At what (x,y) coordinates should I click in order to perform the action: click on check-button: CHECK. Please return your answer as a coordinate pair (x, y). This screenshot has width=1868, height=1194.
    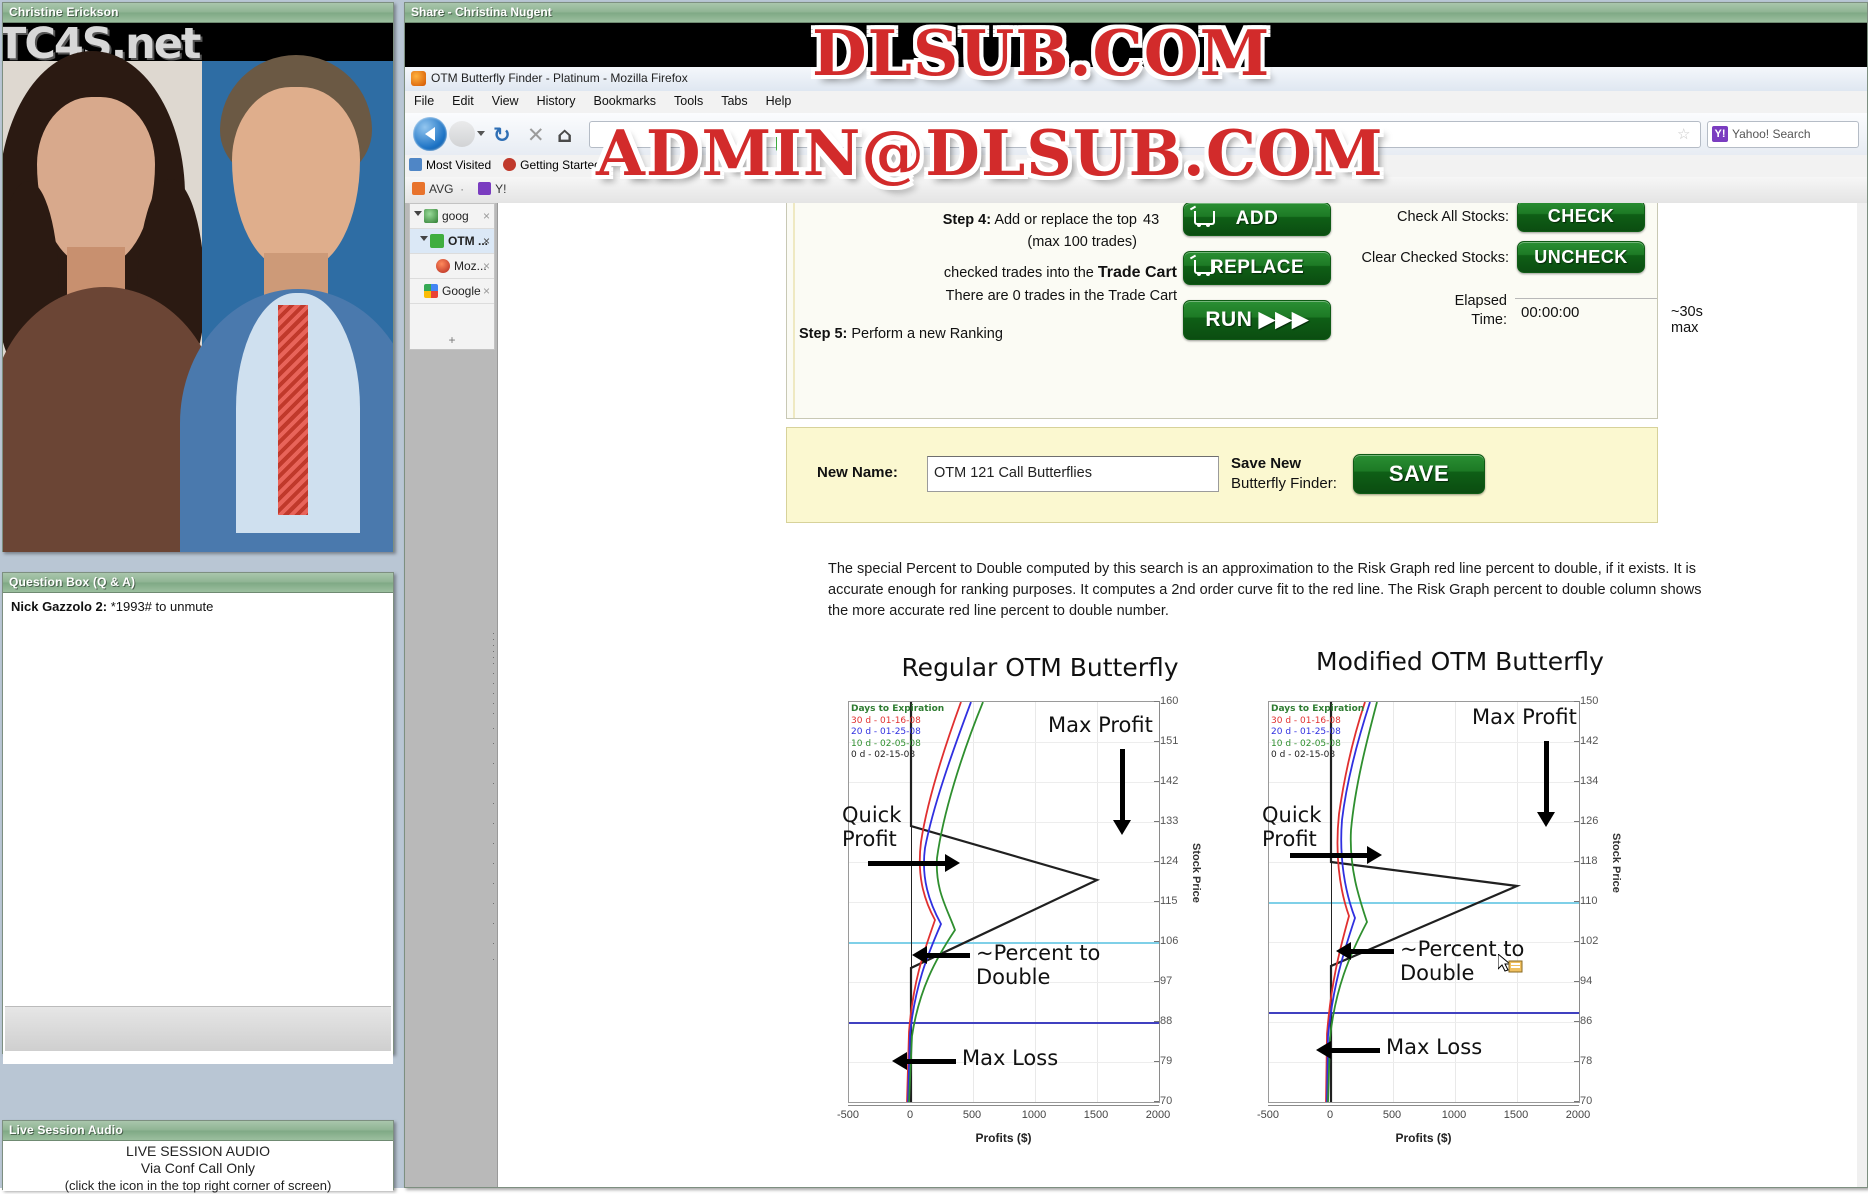
    Looking at the image, I should click on (1581, 217).